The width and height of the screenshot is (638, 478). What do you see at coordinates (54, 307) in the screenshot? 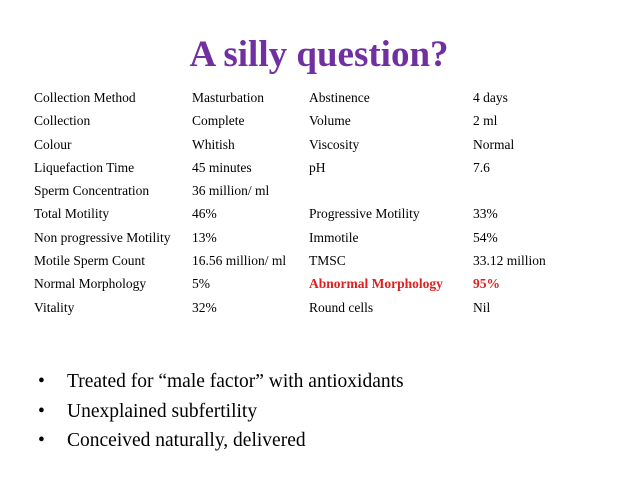
I see `row-label: Vitality` at bounding box center [54, 307].